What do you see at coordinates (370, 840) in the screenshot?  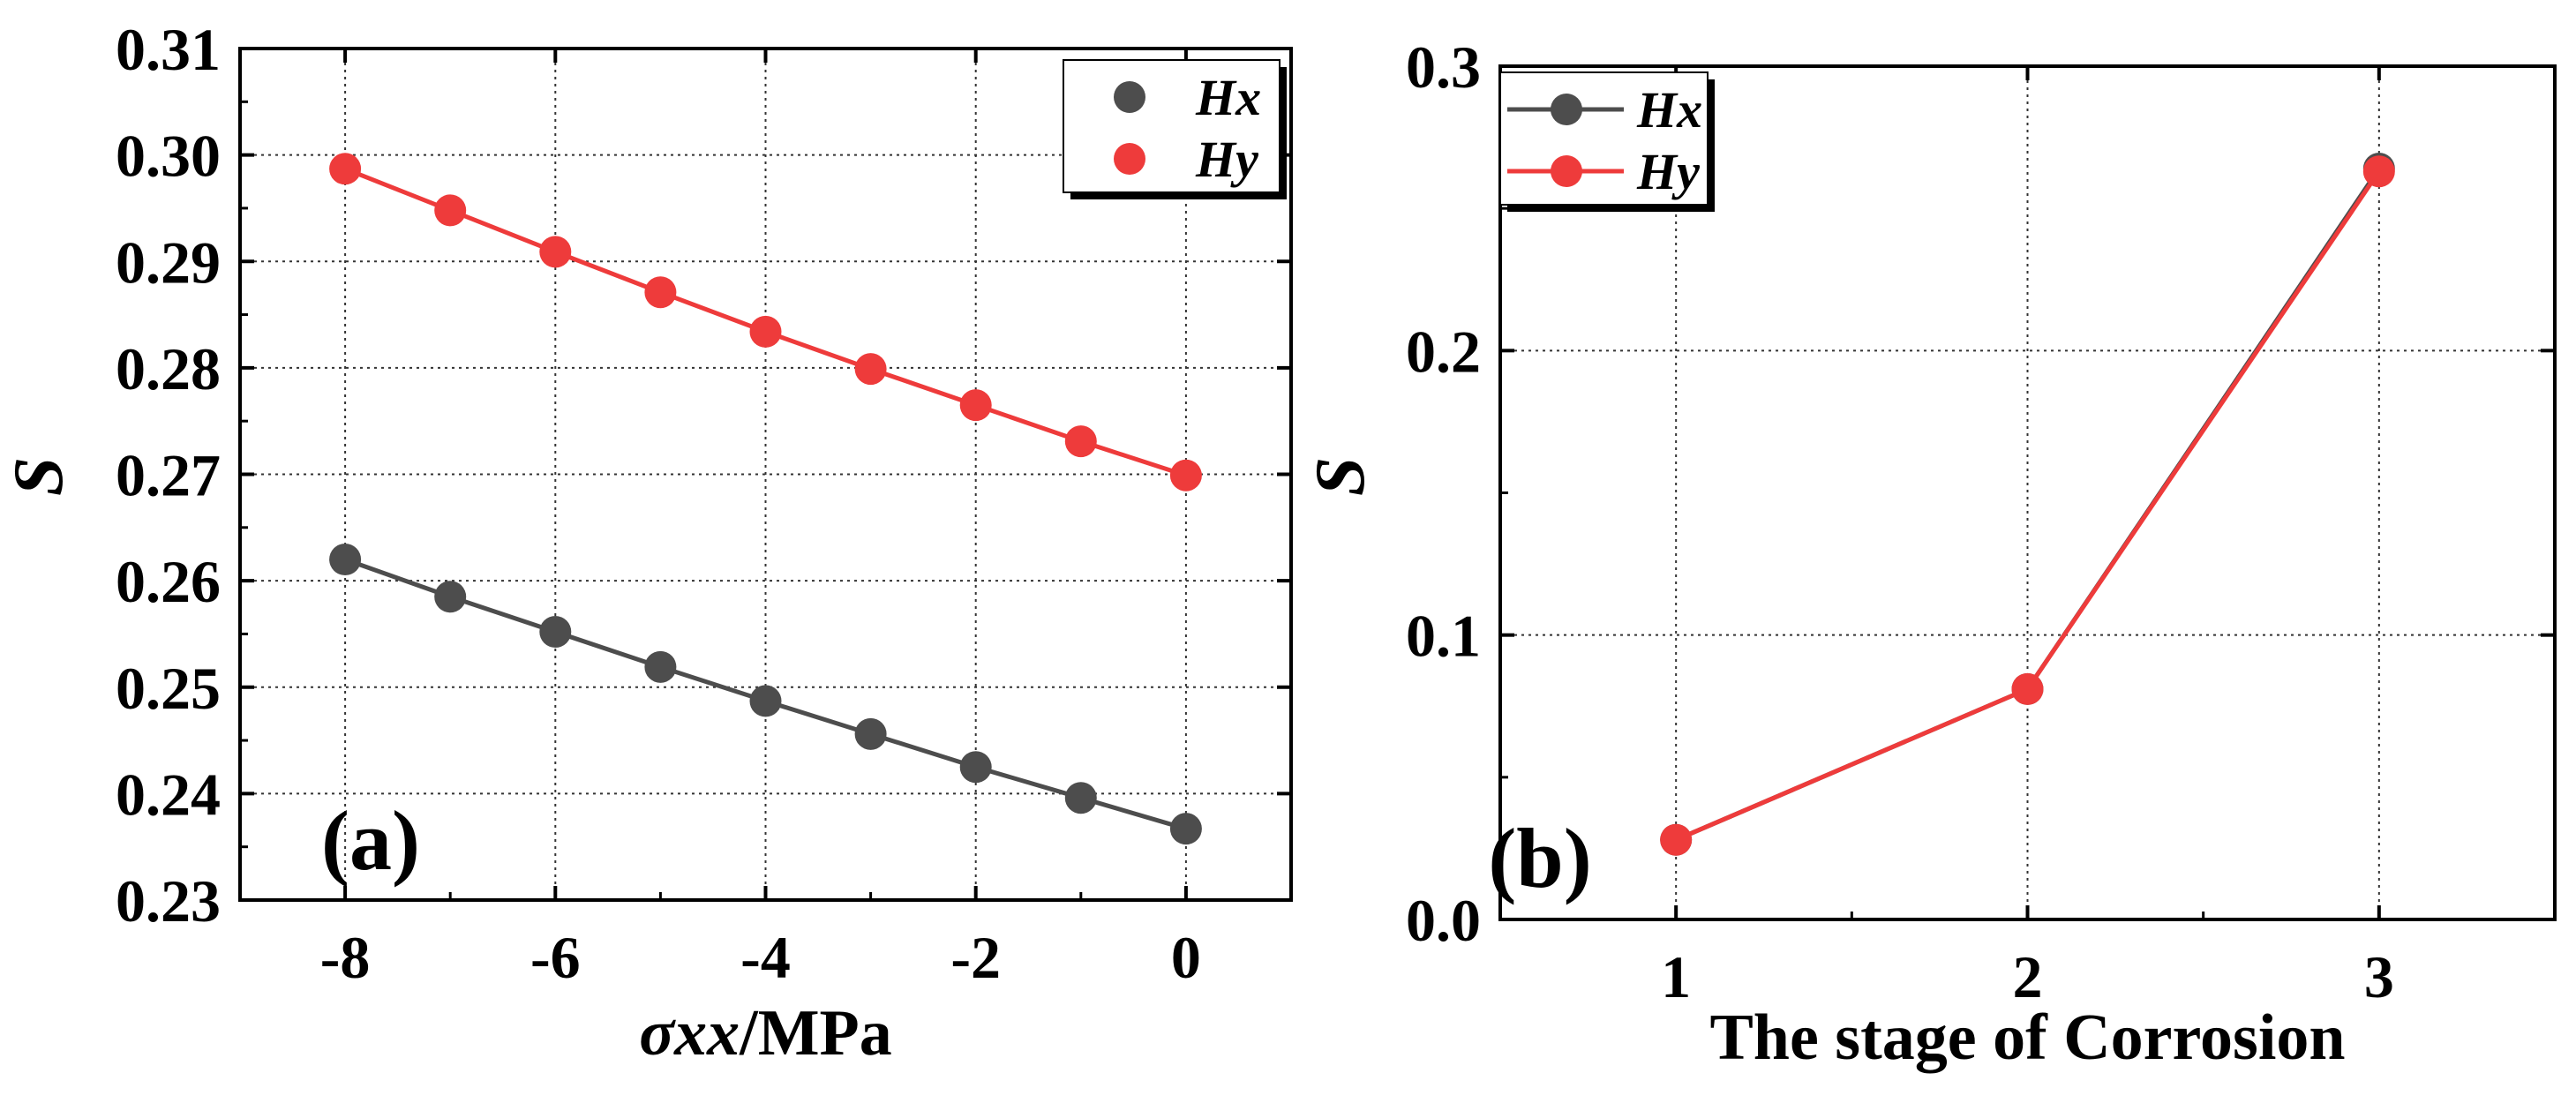 I see `panel-a-label: (a)` at bounding box center [370, 840].